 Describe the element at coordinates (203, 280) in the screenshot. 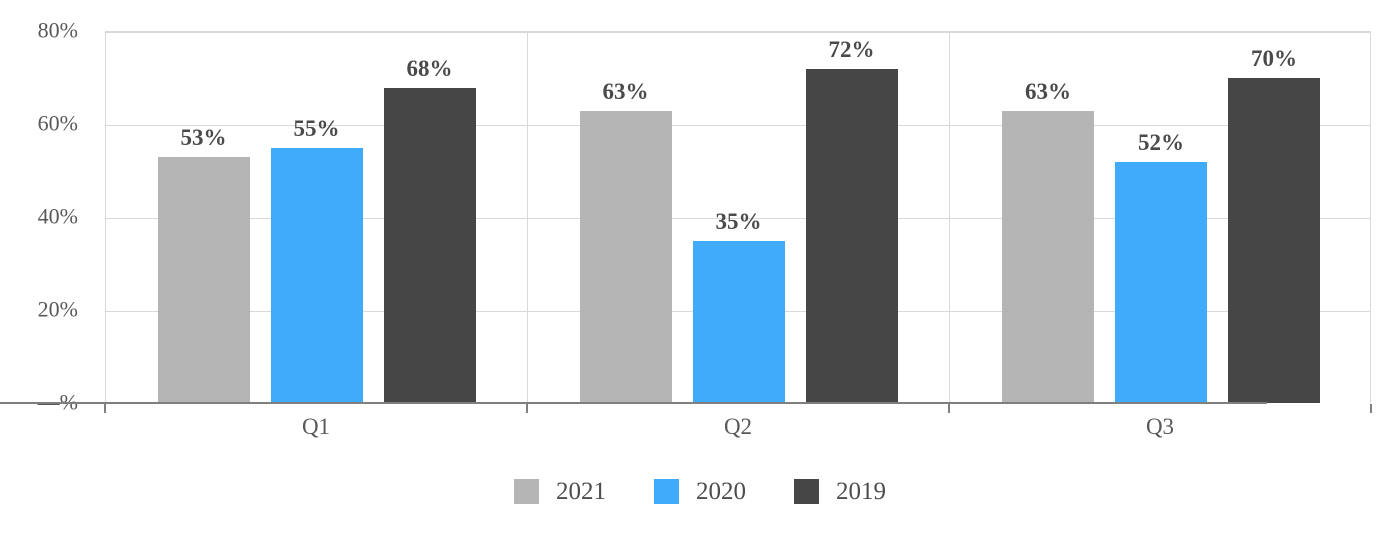

I see `bar-q1-2021` at that location.